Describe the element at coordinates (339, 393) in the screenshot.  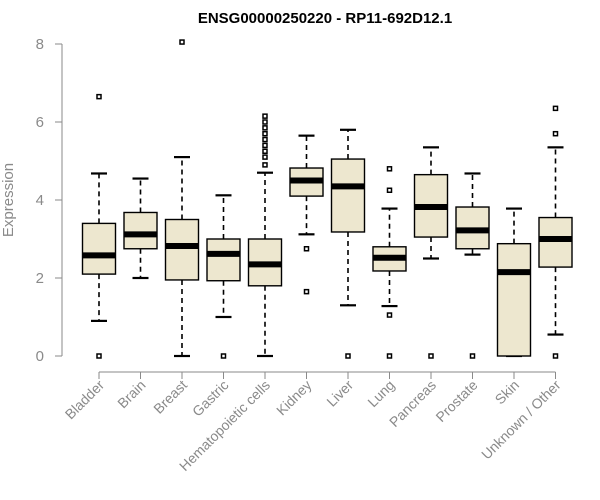
I see `x-tick-label: Liver` at that location.